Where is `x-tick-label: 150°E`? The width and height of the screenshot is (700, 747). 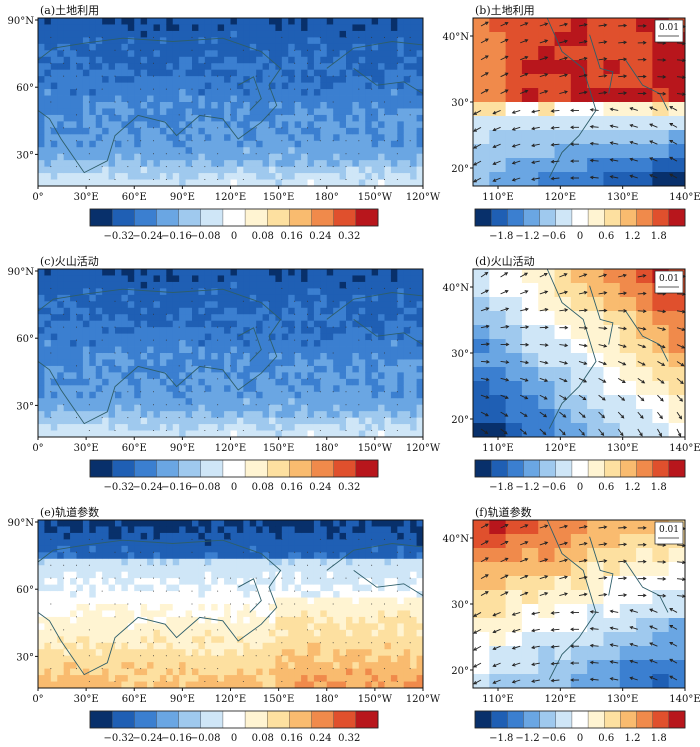
x-tick-label: 150°E is located at coordinates (278, 197).